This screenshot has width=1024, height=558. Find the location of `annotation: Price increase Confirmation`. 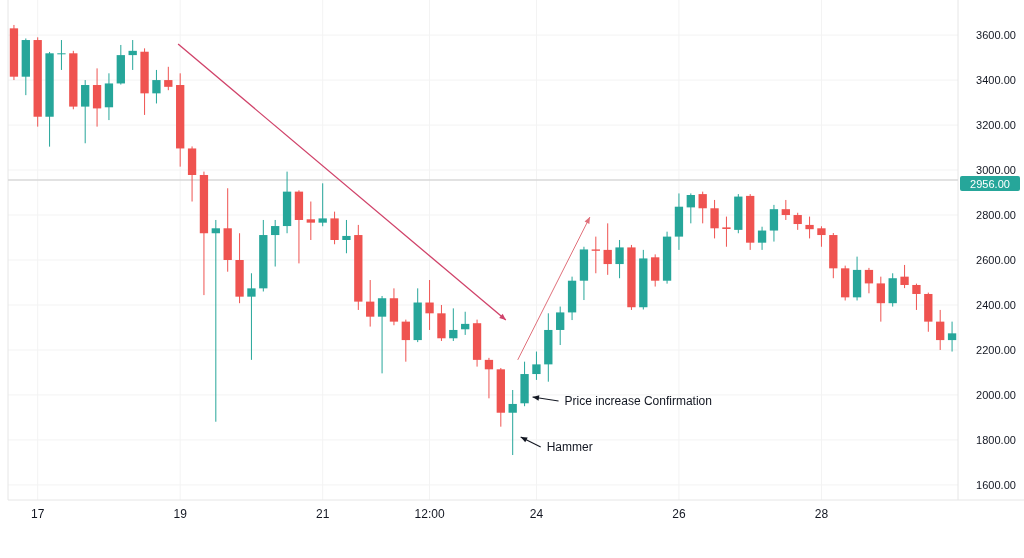

annotation: Price increase Confirmation is located at coordinates (638, 400).